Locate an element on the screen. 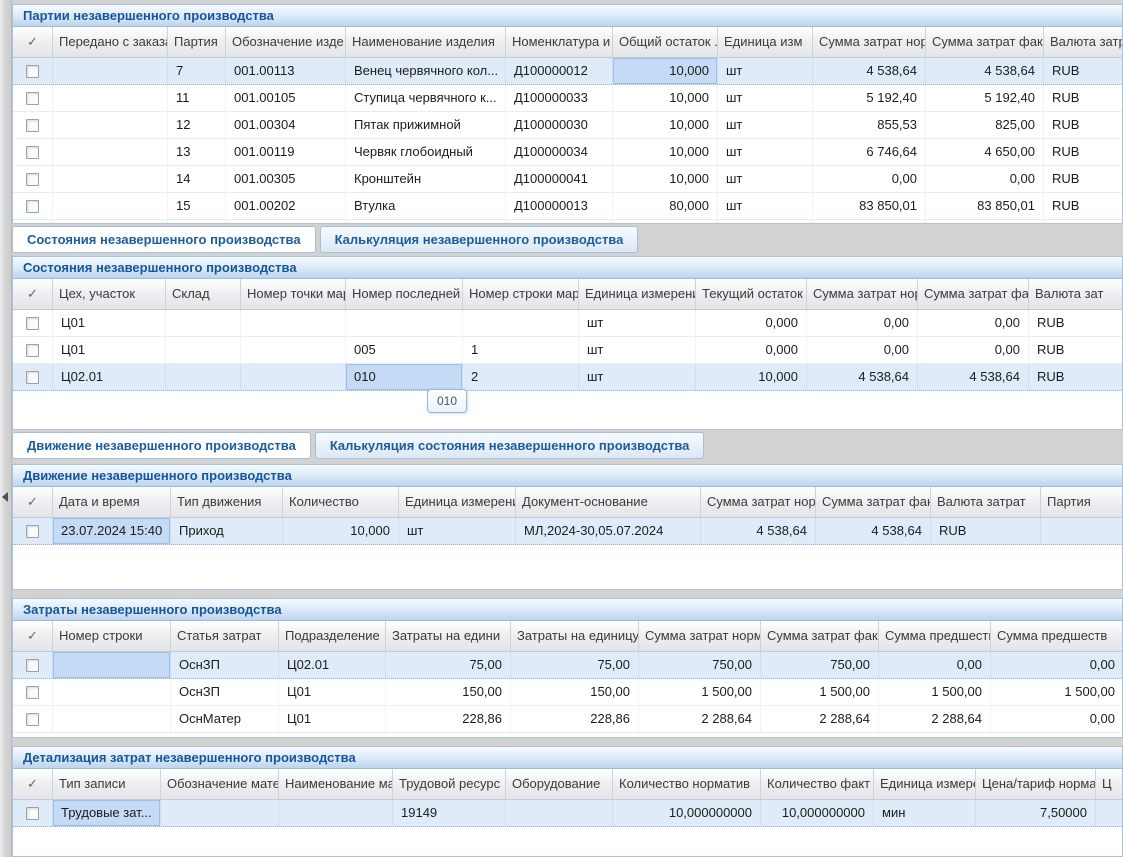  cell: 855,53 is located at coordinates (869, 125).